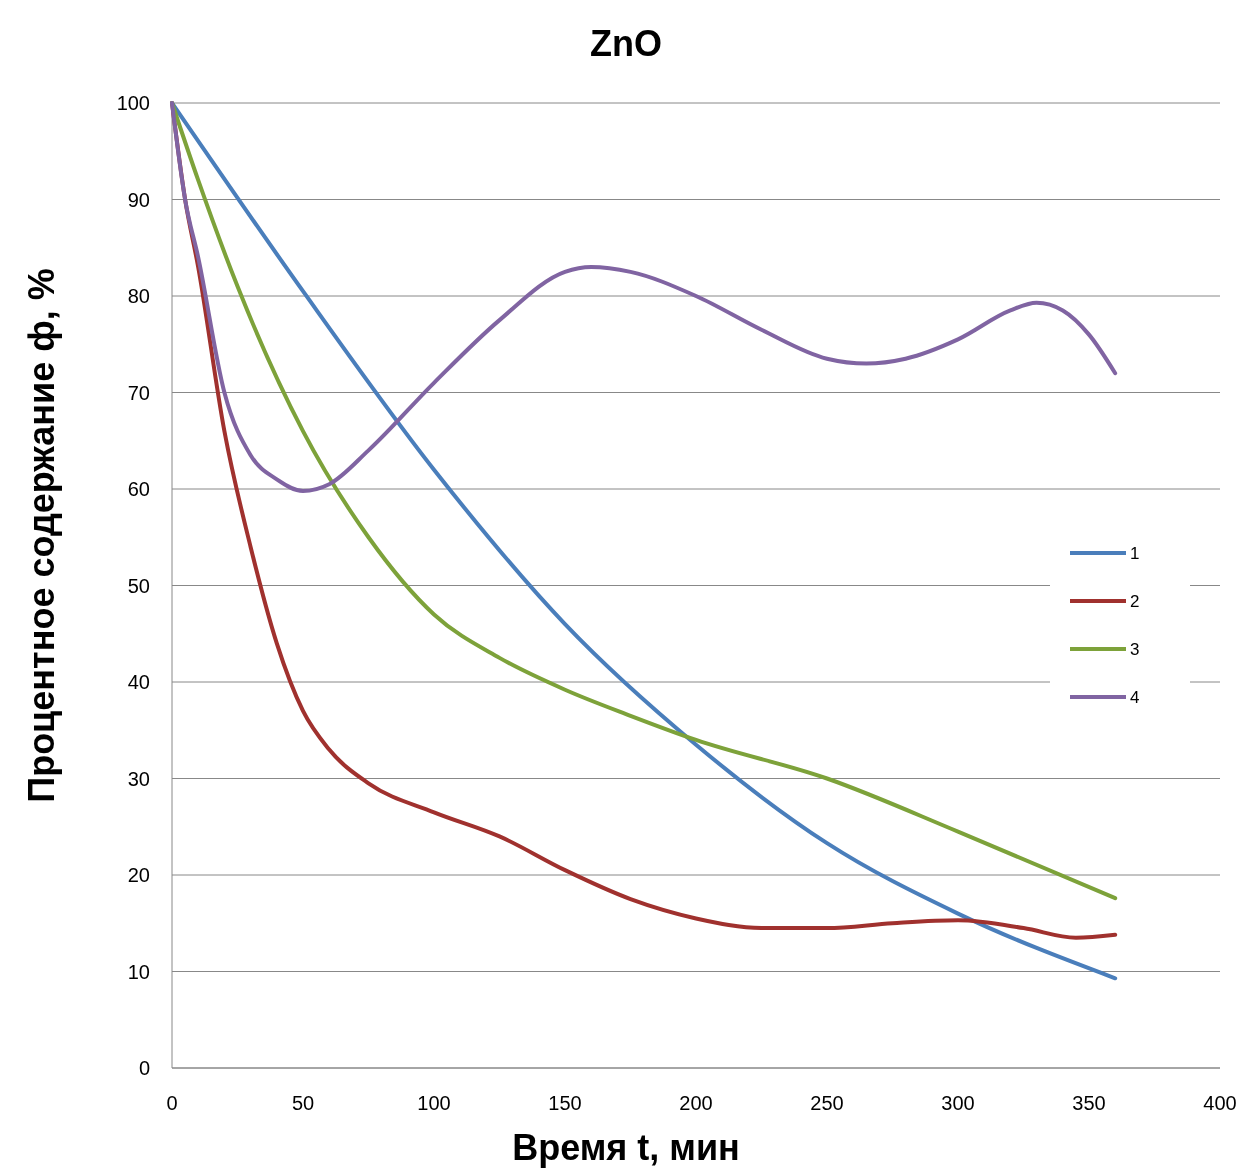 The height and width of the screenshot is (1171, 1252). Describe the element at coordinates (434, 1103) in the screenshot. I see `x-tick-label: 100` at that location.